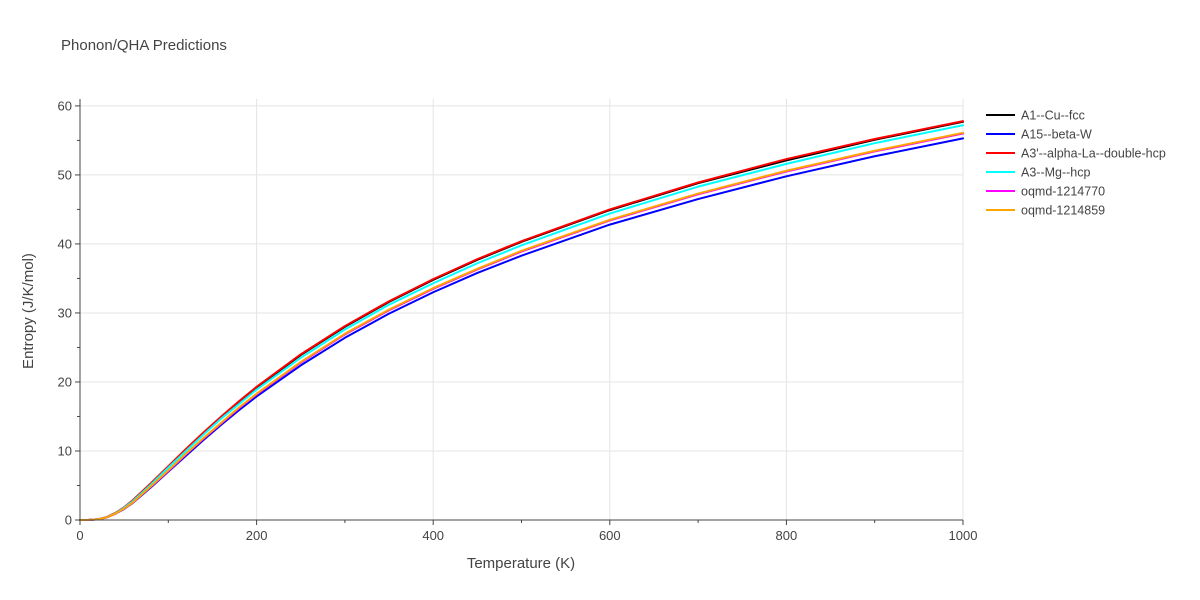 This screenshot has height=600, width=1200. Describe the element at coordinates (1056, 135) in the screenshot. I see `legend-label-1: A15--beta-W` at that location.